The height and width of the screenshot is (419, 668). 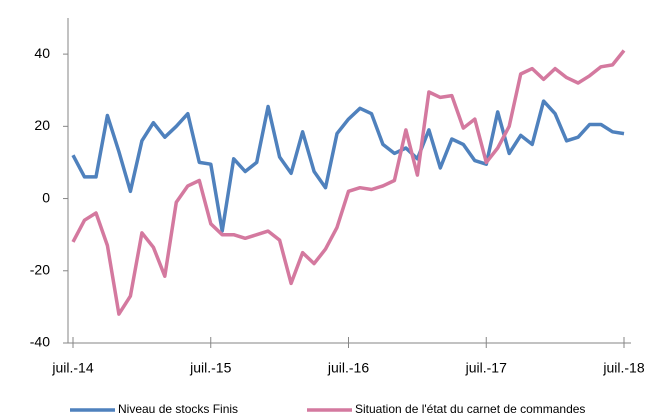 I want to click on x-tick-label: juil.-15, so click(x=210, y=368).